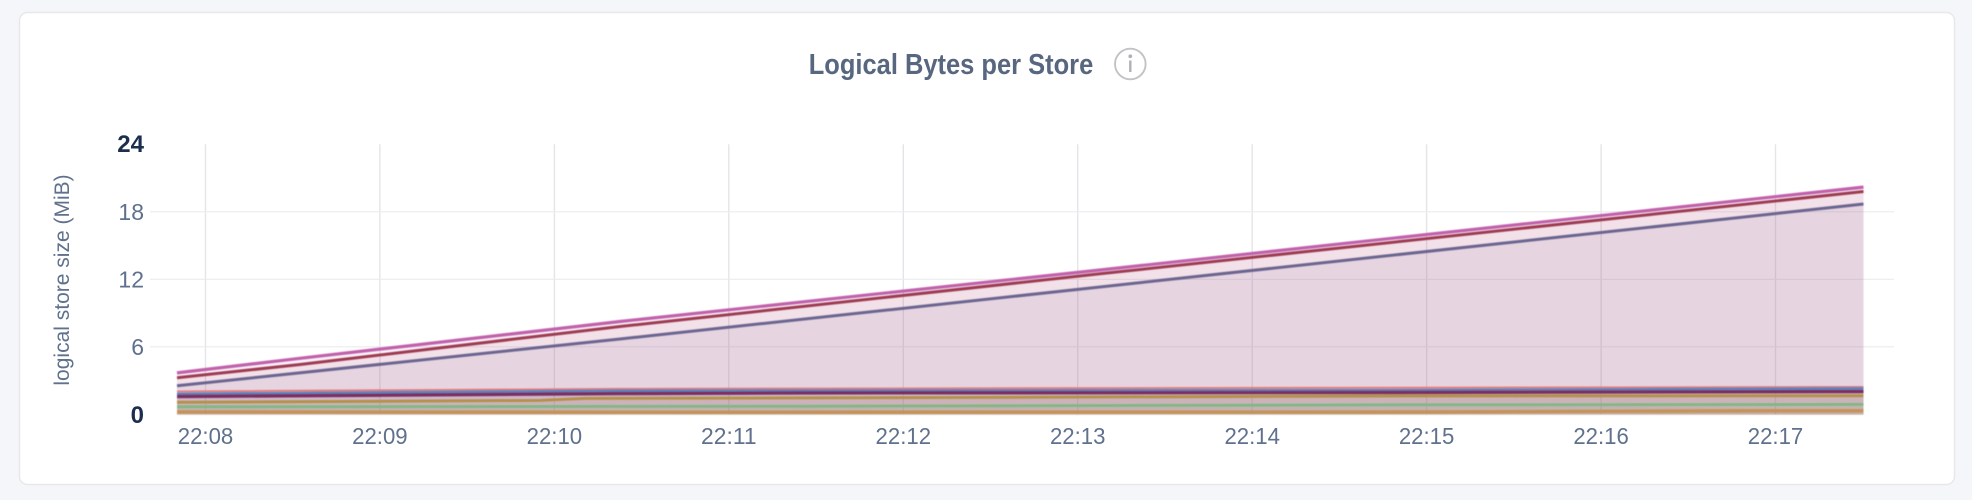 This screenshot has height=500, width=1972. What do you see at coordinates (131, 279) in the screenshot?
I see `svg-text: 12` at bounding box center [131, 279].